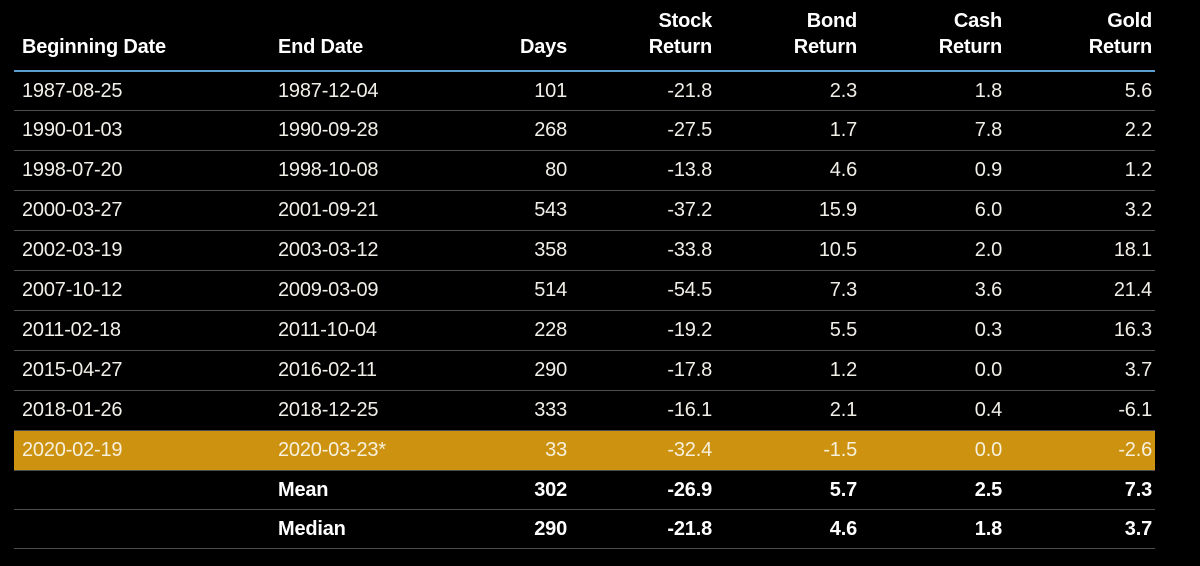  I want to click on cell-stock_return: -26.9, so click(642, 490).